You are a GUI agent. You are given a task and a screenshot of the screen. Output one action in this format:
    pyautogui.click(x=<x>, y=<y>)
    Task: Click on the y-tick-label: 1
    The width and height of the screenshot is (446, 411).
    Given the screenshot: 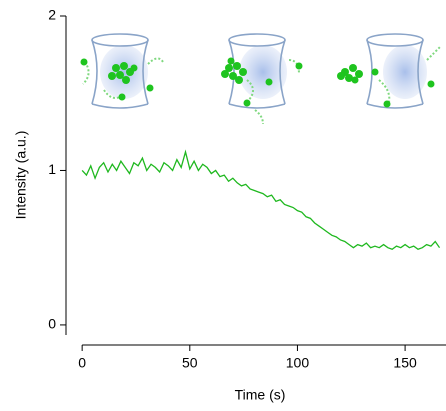 What is the action you would take?
    pyautogui.click(x=52, y=169)
    